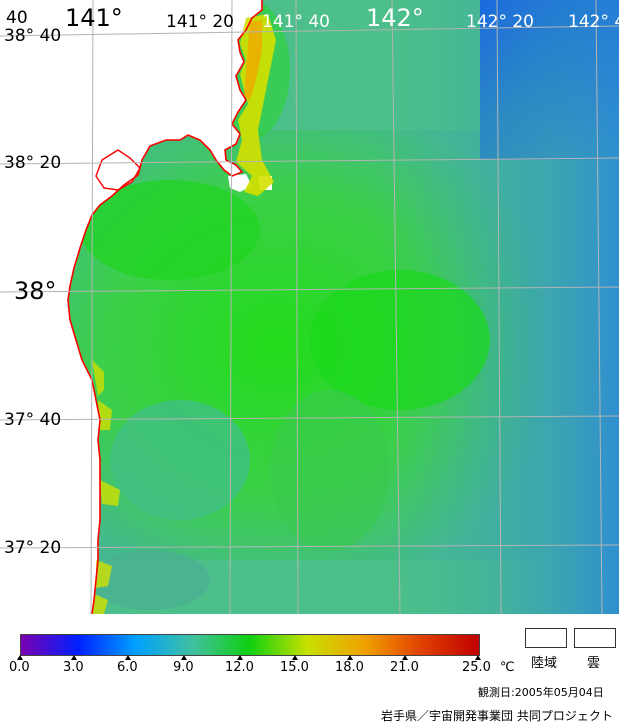  I want to click on coastline, so click(118, 170).